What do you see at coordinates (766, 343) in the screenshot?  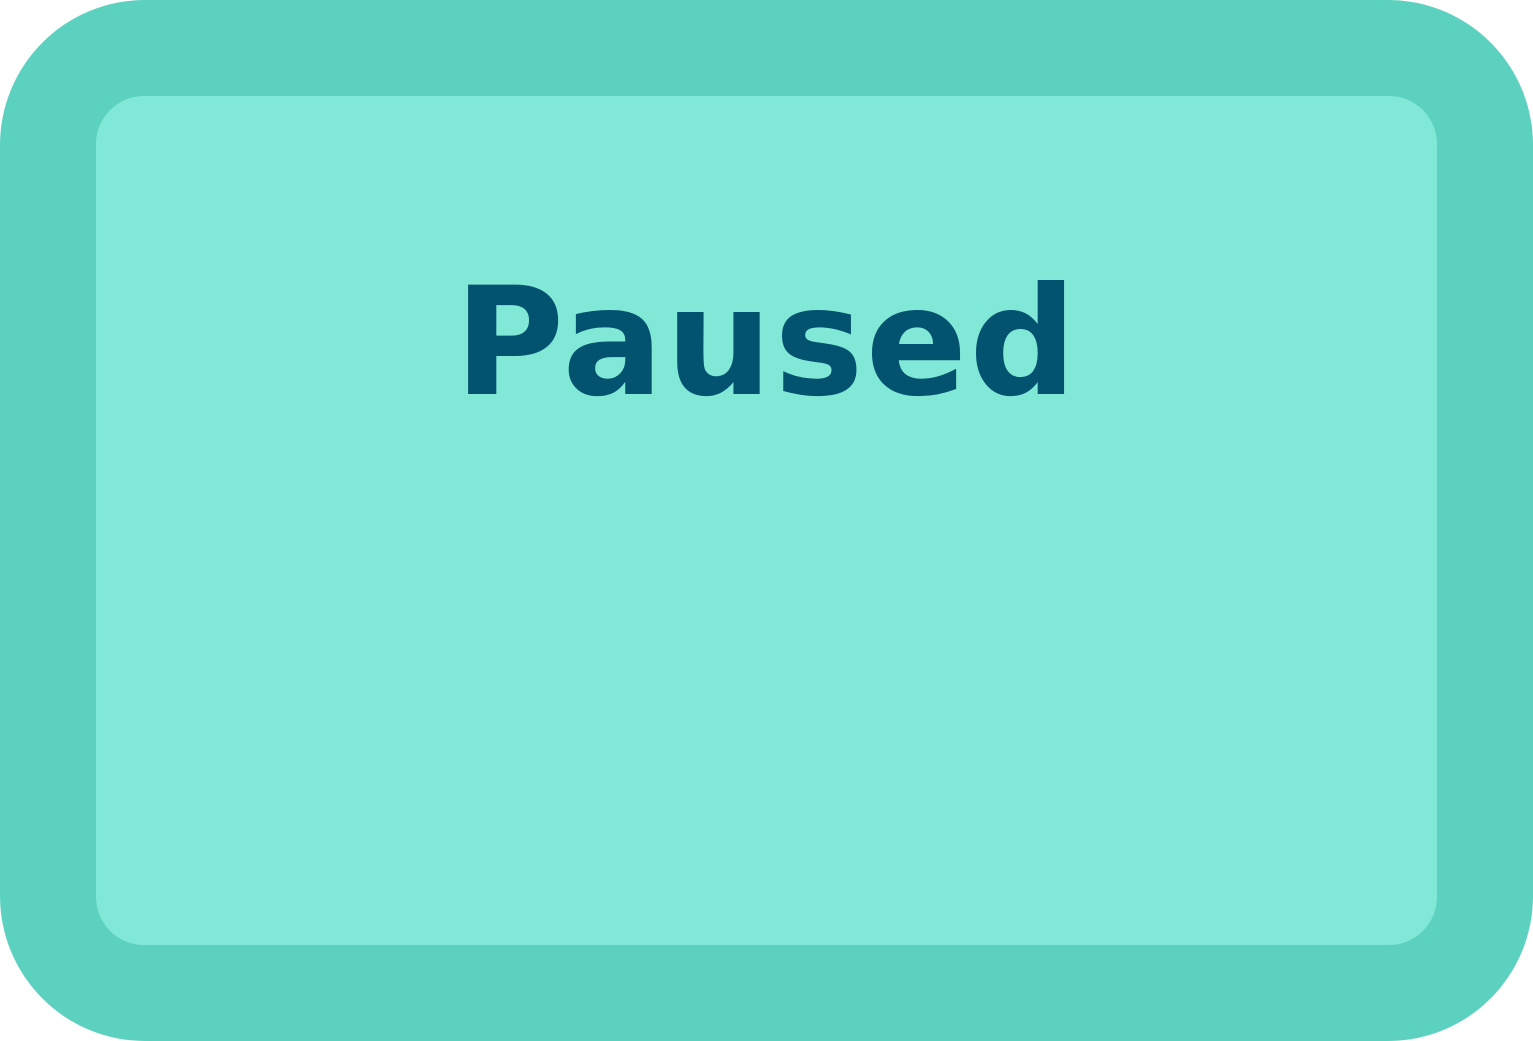 I see `pause-title: Paused` at bounding box center [766, 343].